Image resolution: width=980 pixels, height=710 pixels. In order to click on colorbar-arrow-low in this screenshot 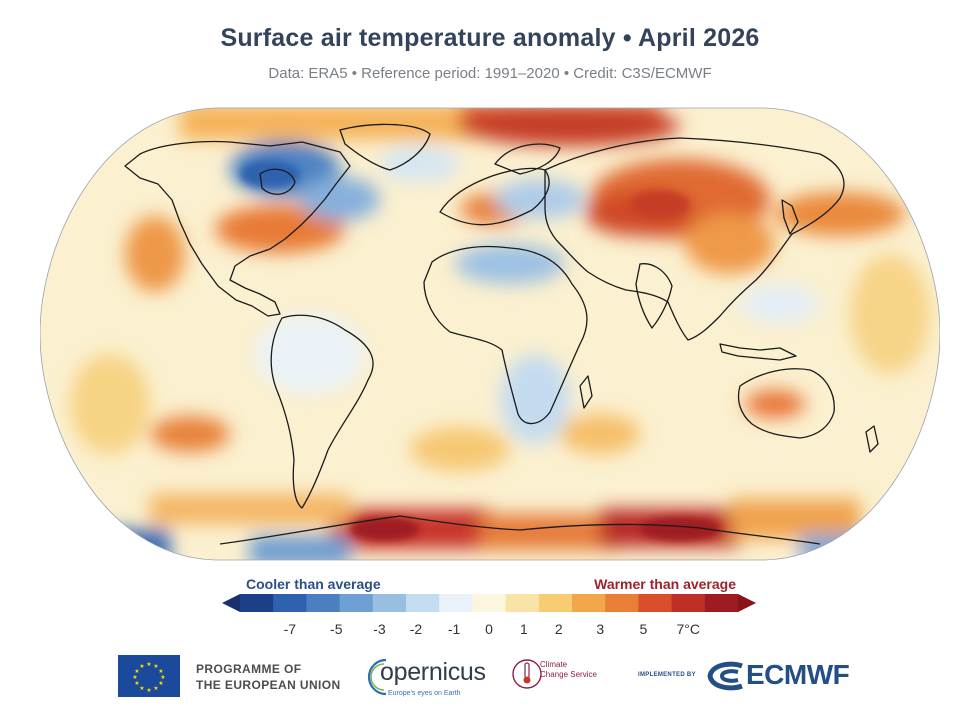, I will do `click(231, 603)`.